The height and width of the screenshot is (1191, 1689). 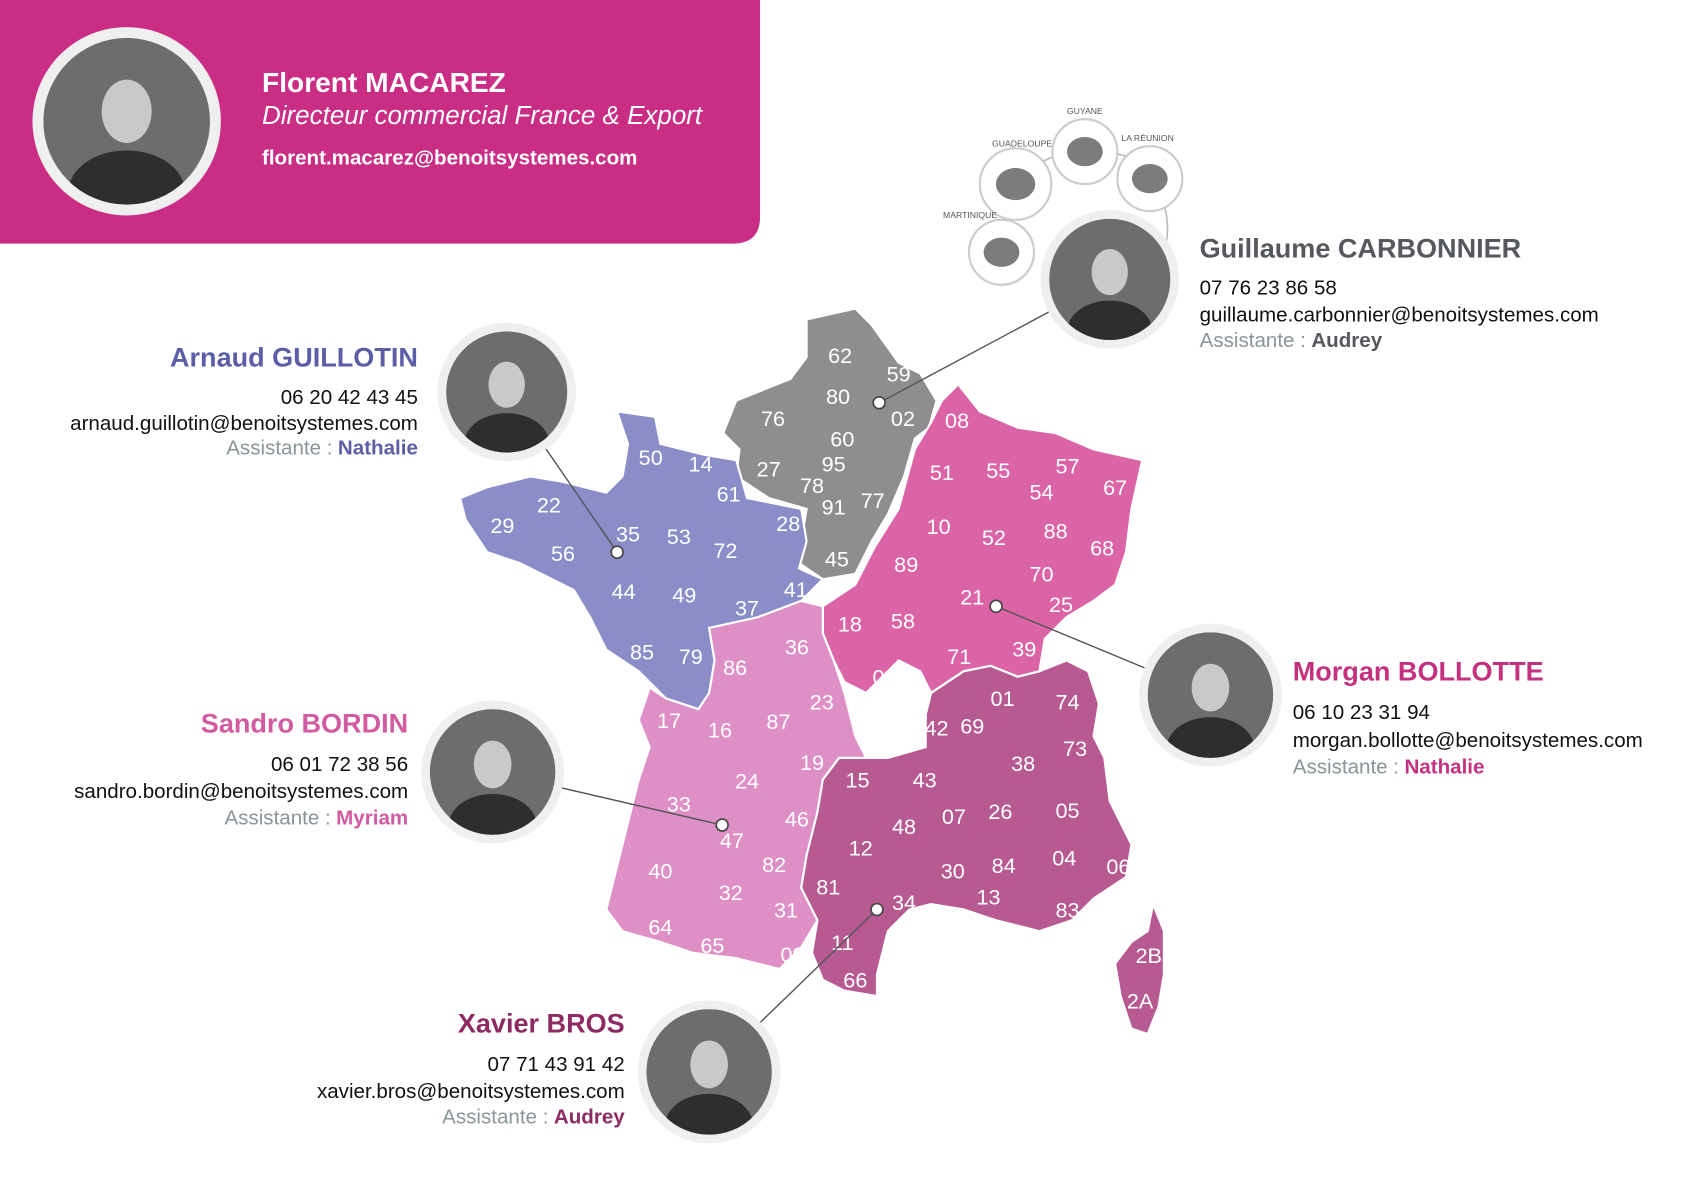 What do you see at coordinates (957, 420) in the screenshot?
I see `department-label: 08` at bounding box center [957, 420].